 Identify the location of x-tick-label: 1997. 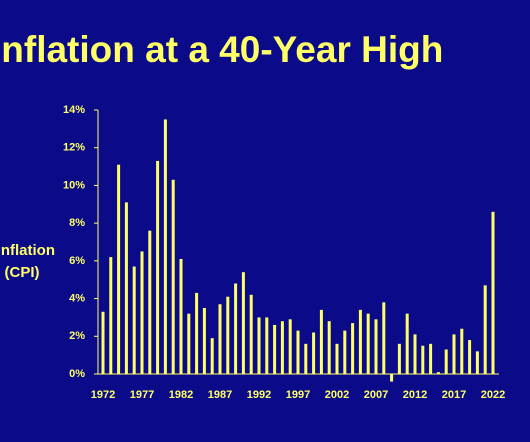
(298, 395).